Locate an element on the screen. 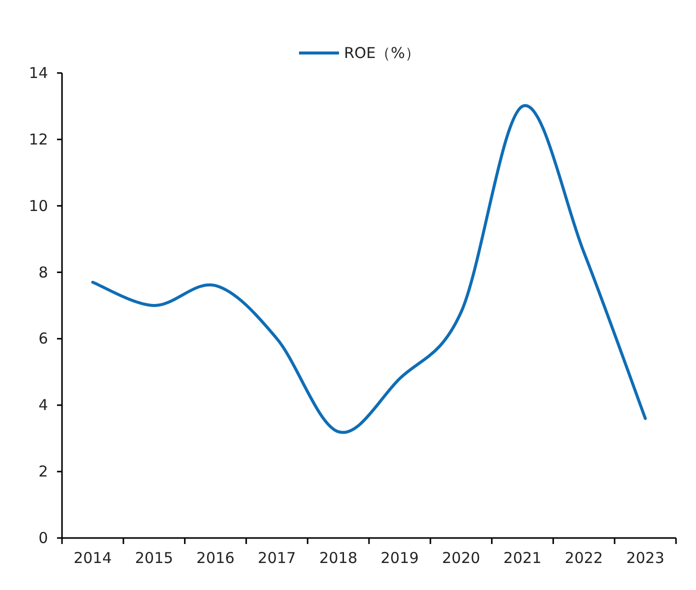 This screenshot has height=590, width=696. x-tick-label: 2015 is located at coordinates (154, 558).